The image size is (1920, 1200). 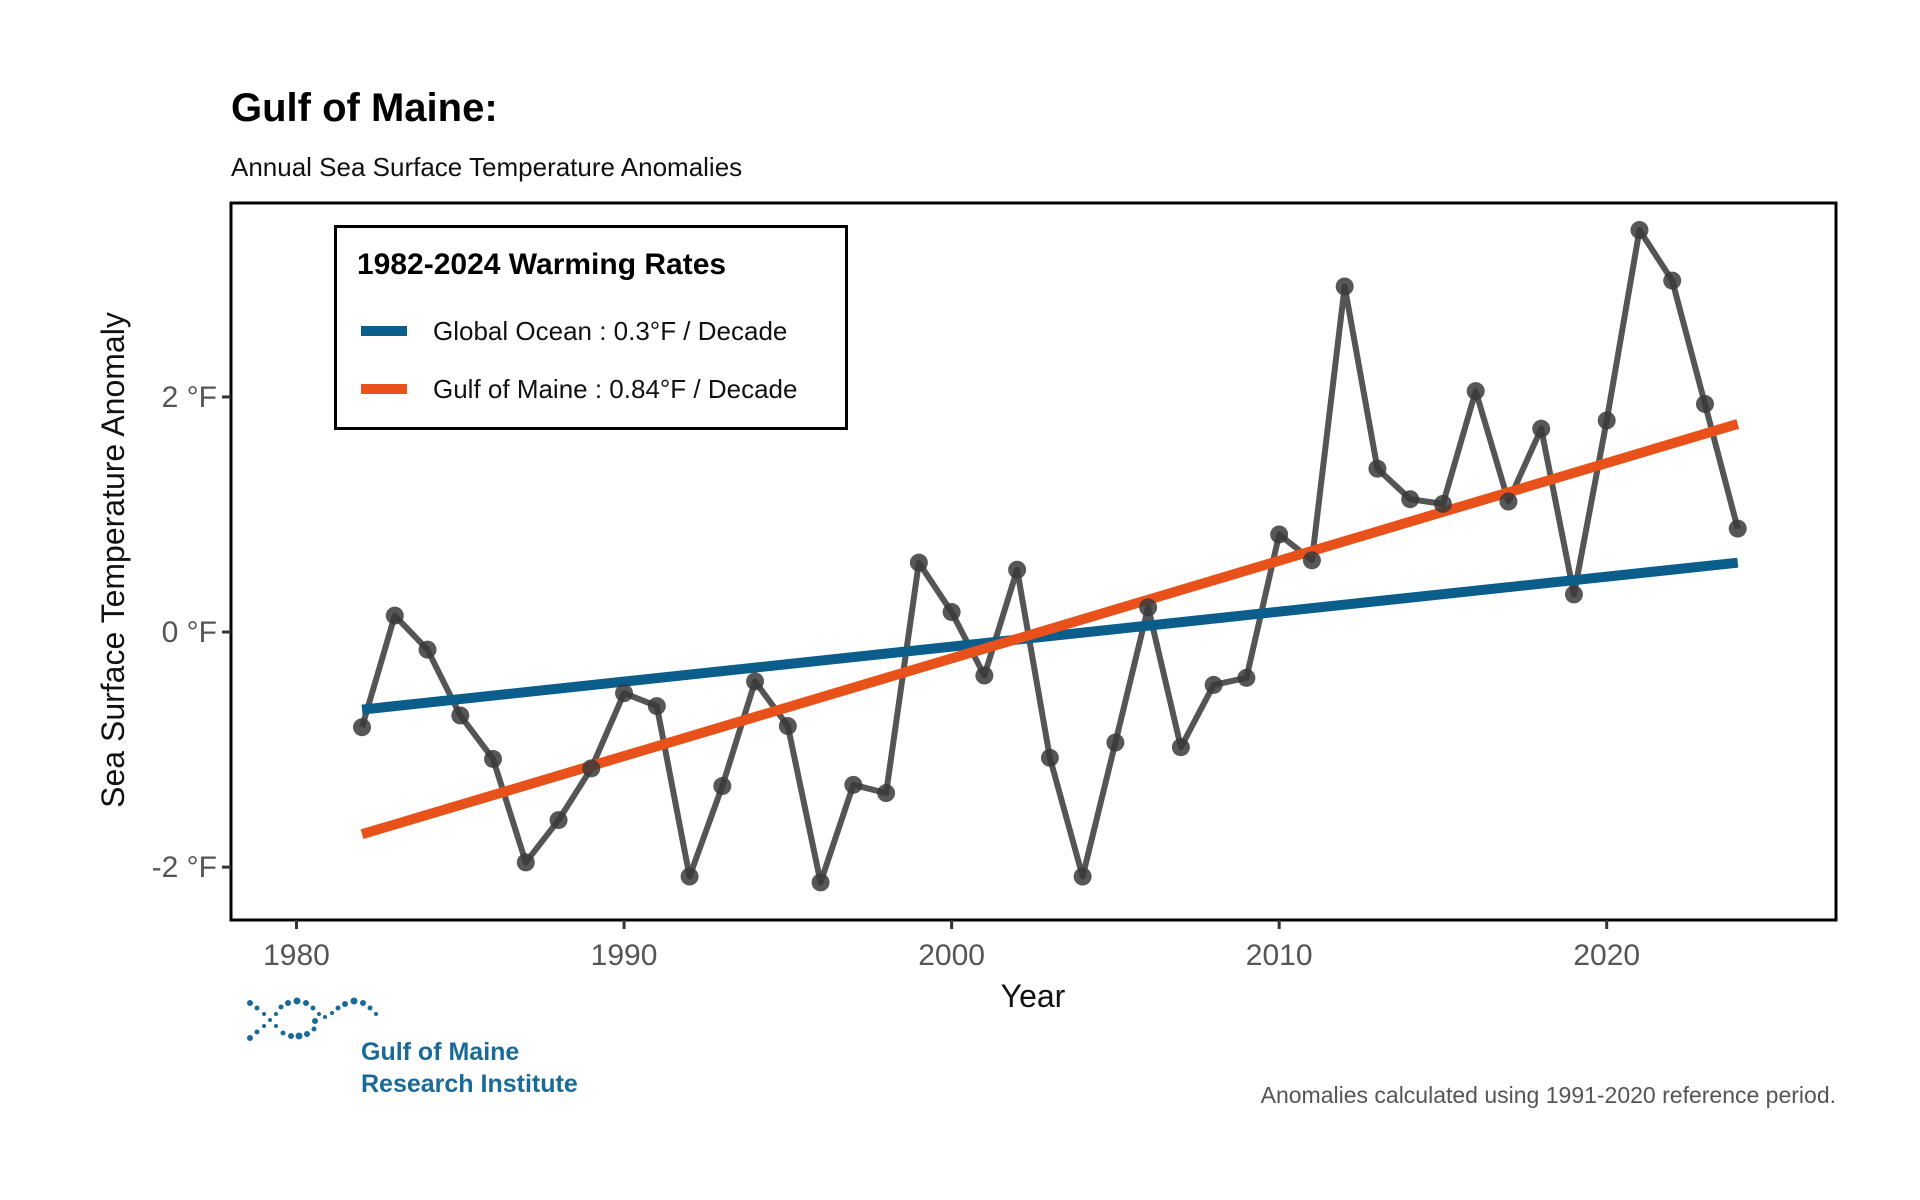 What do you see at coordinates (615, 388) in the screenshot?
I see `legend-label-gulf-of-maine: Gulf of Maine : 0.84°F / Decade` at bounding box center [615, 388].